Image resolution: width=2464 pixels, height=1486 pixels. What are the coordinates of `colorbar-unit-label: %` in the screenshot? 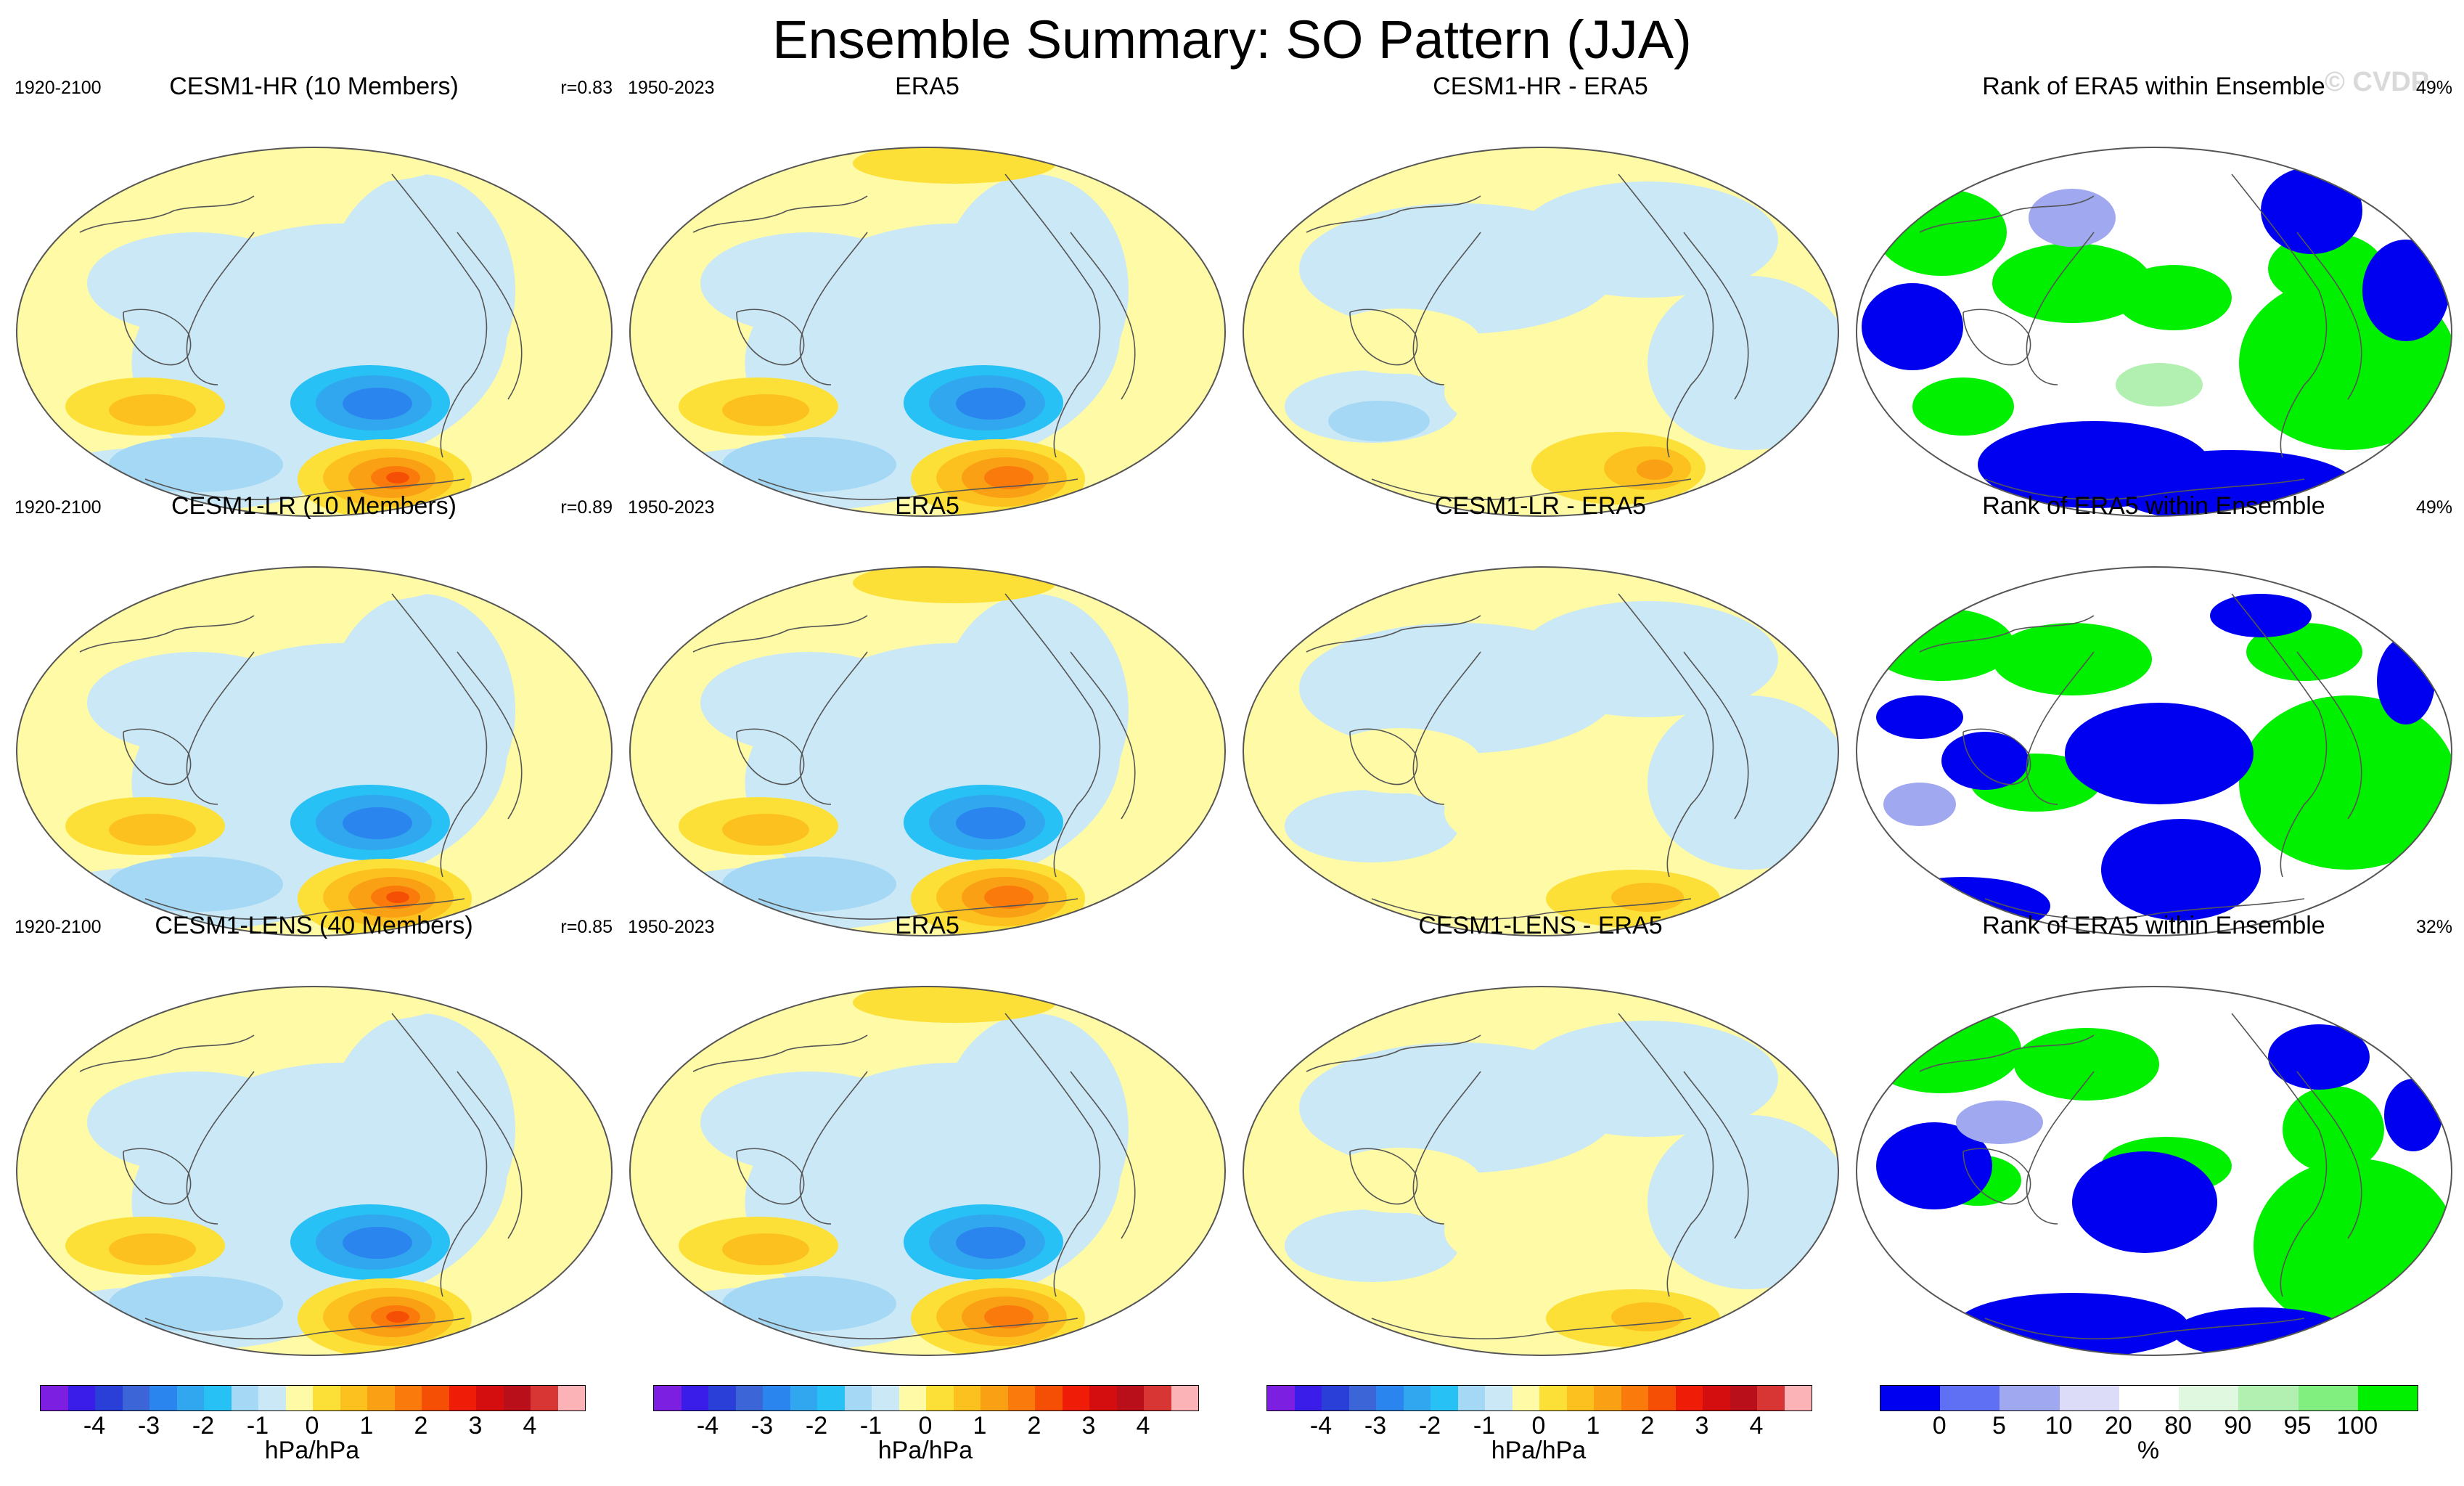 It's located at (2148, 1451).